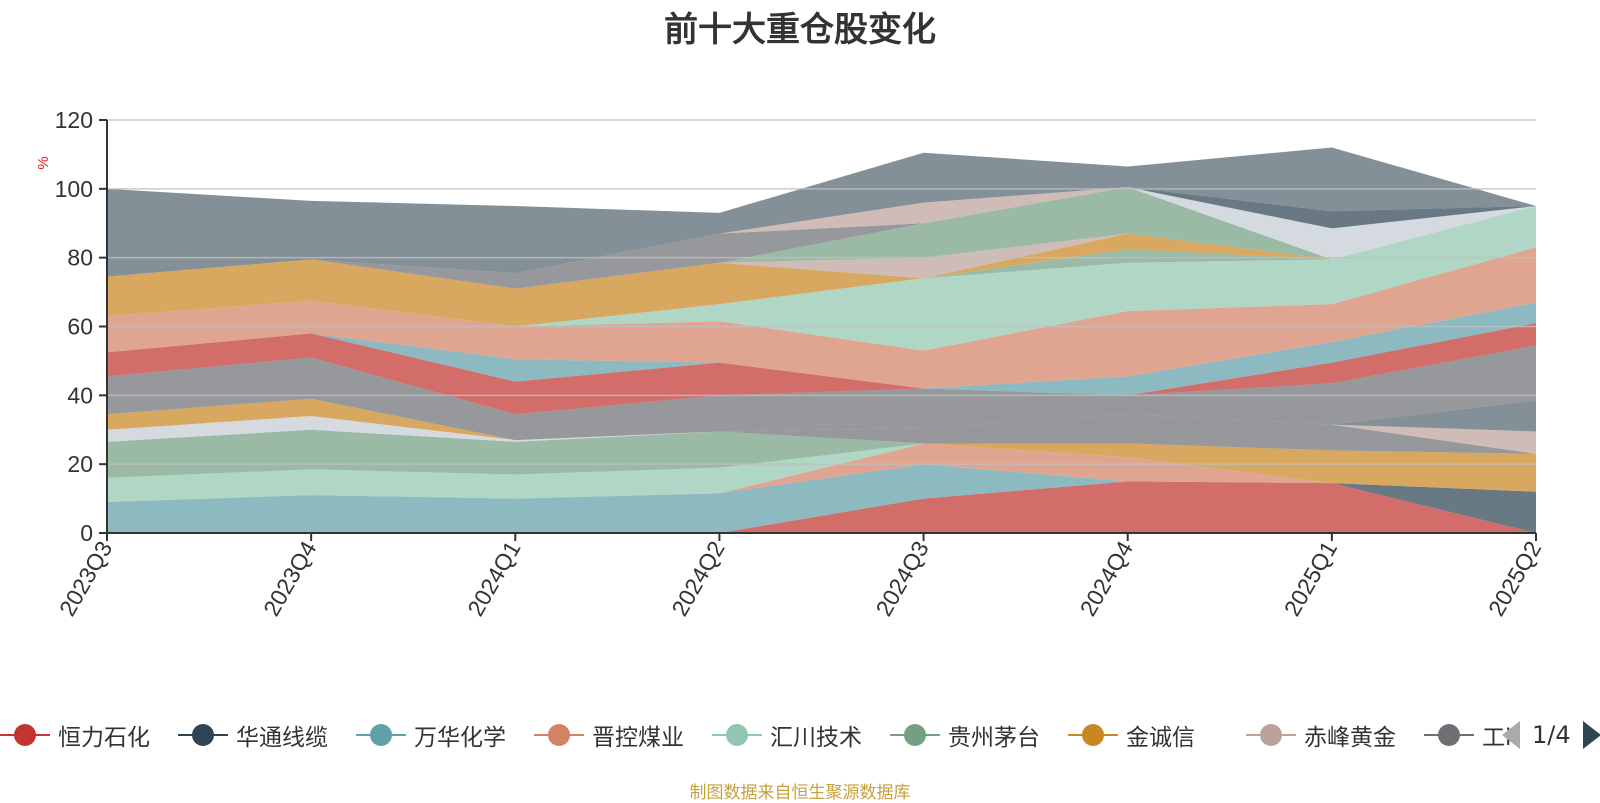 The width and height of the screenshot is (1600, 803). I want to click on legend-pager: 1/4, so click(1551, 735).